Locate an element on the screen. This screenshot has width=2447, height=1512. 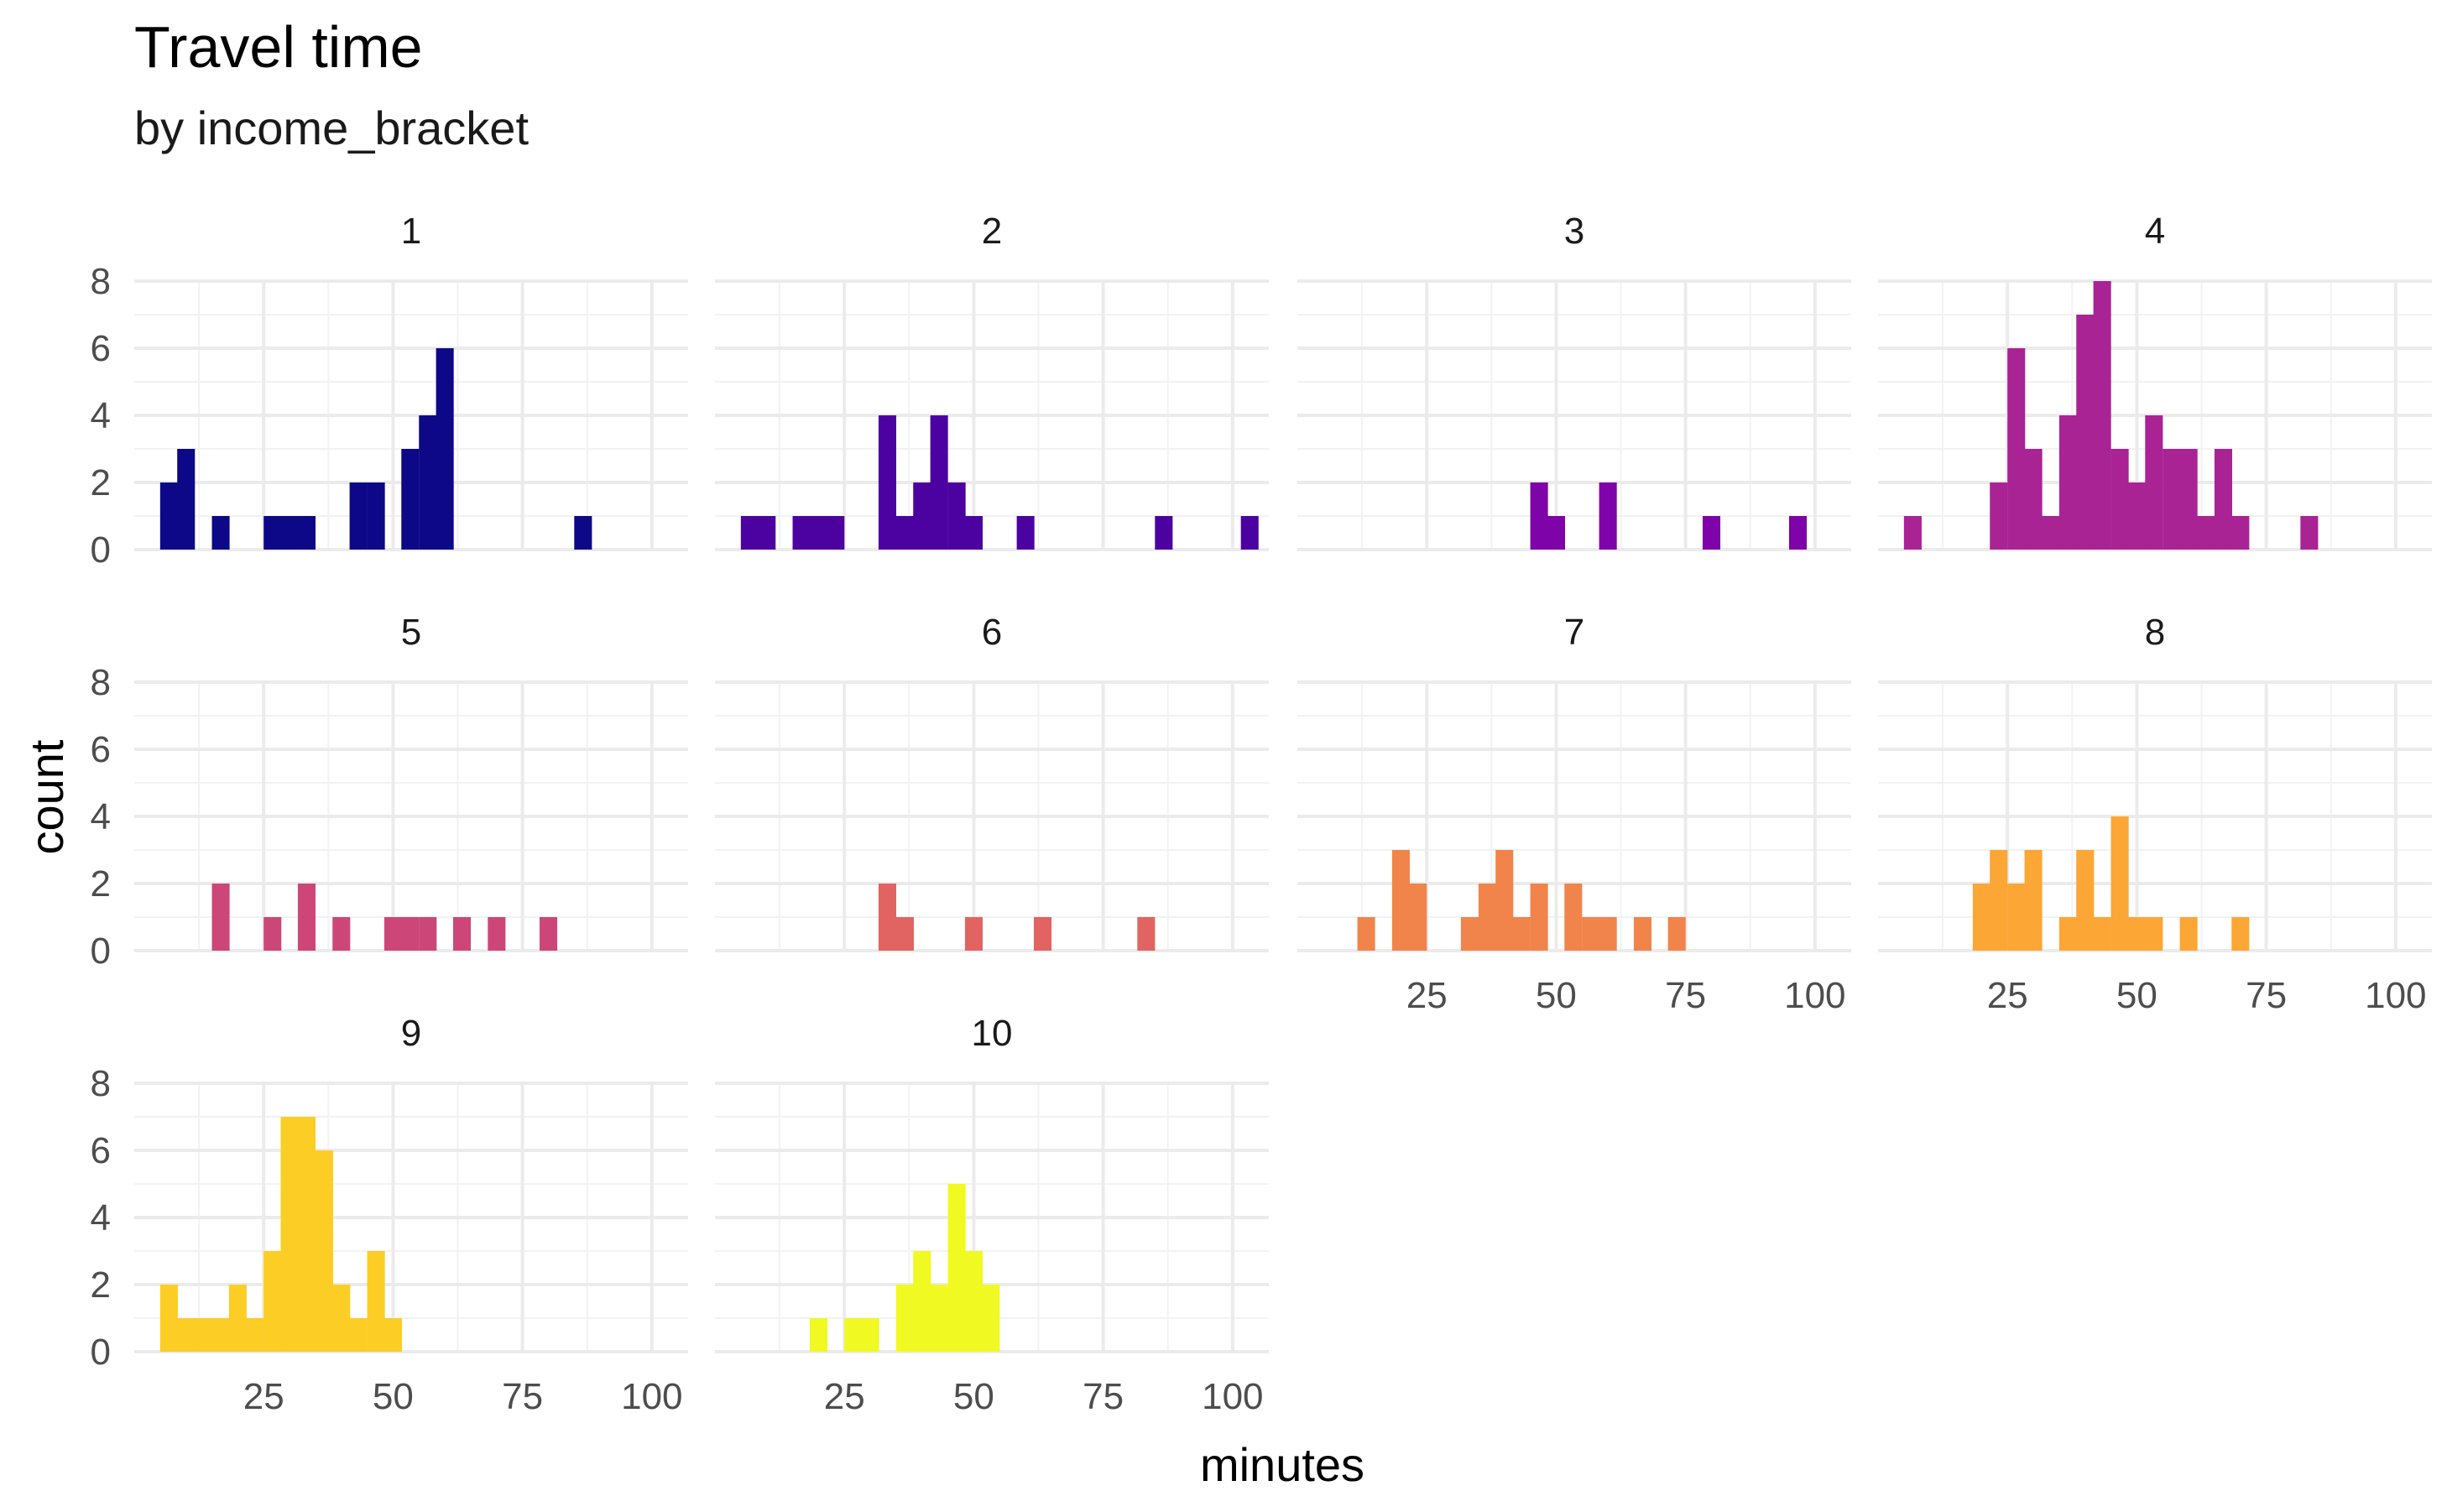
facet-panel-4: 4 is located at coordinates (2155, 381).